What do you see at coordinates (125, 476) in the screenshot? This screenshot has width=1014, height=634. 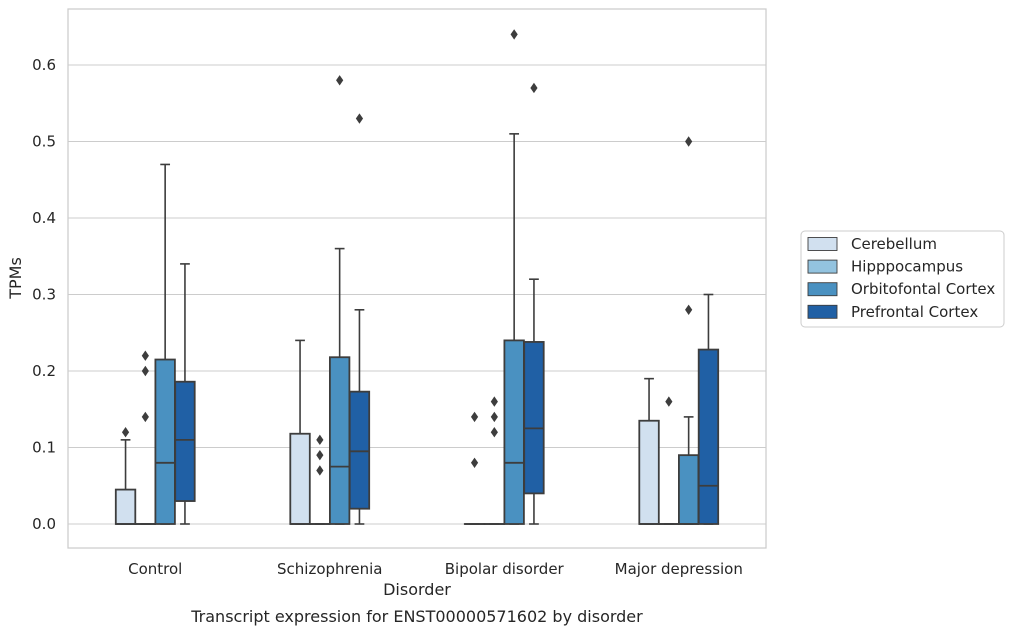 I see `box-cerebellum-control` at bounding box center [125, 476].